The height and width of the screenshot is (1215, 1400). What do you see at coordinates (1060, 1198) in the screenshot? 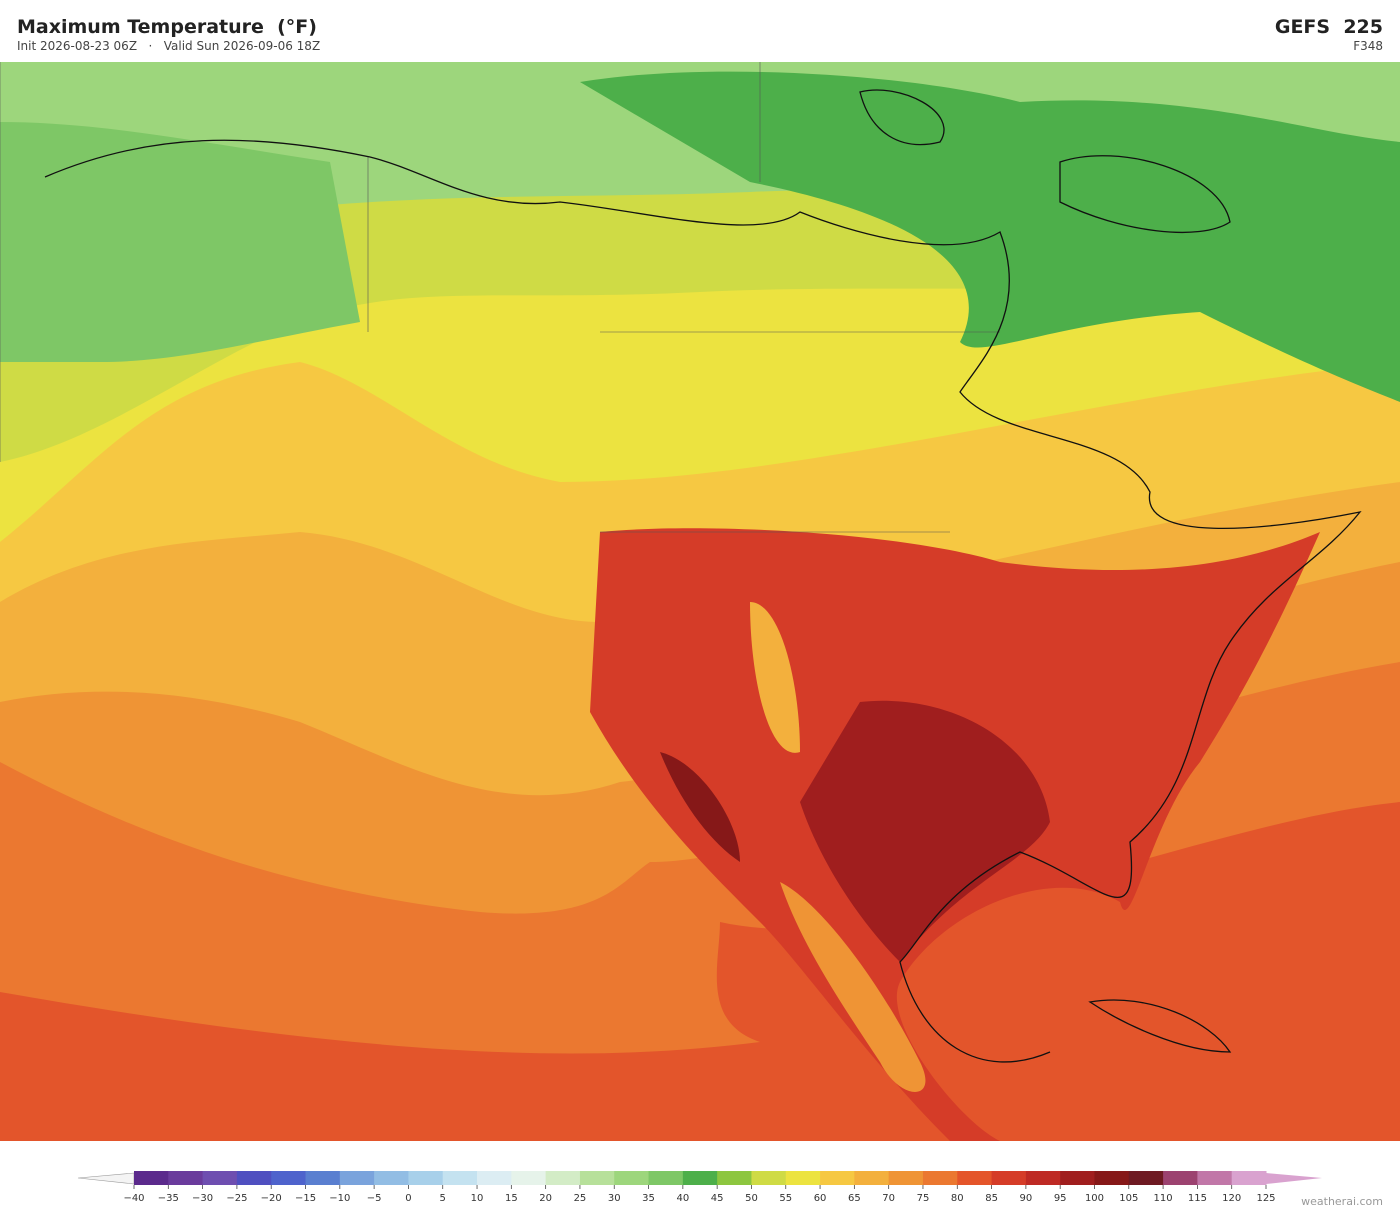
I see `colorbar-tick-label: 95` at bounding box center [1060, 1198].